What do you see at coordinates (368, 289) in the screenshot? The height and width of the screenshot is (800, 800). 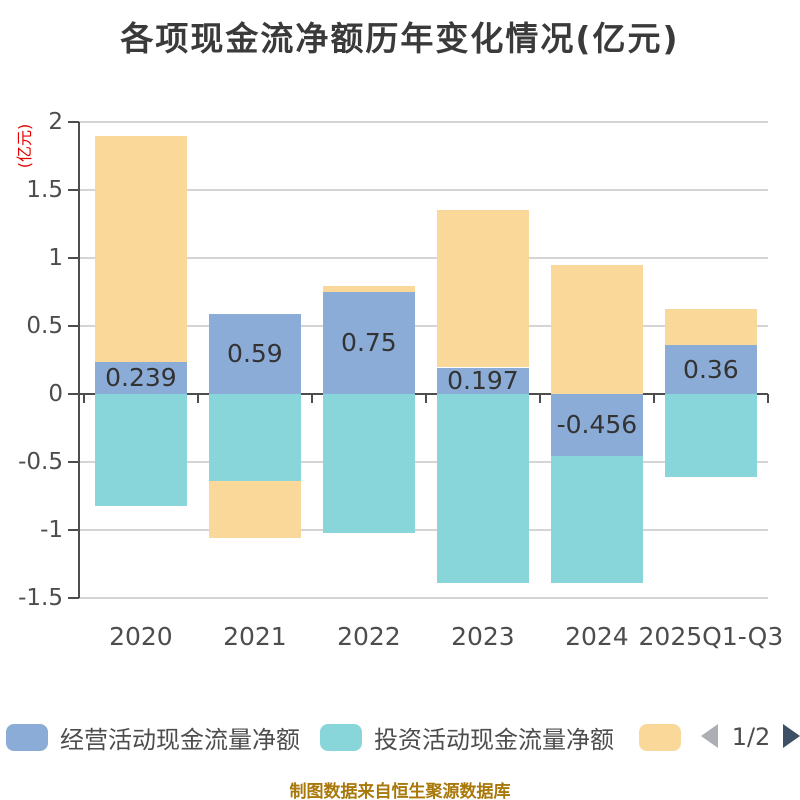 I see `bar-segment-series3-2022` at bounding box center [368, 289].